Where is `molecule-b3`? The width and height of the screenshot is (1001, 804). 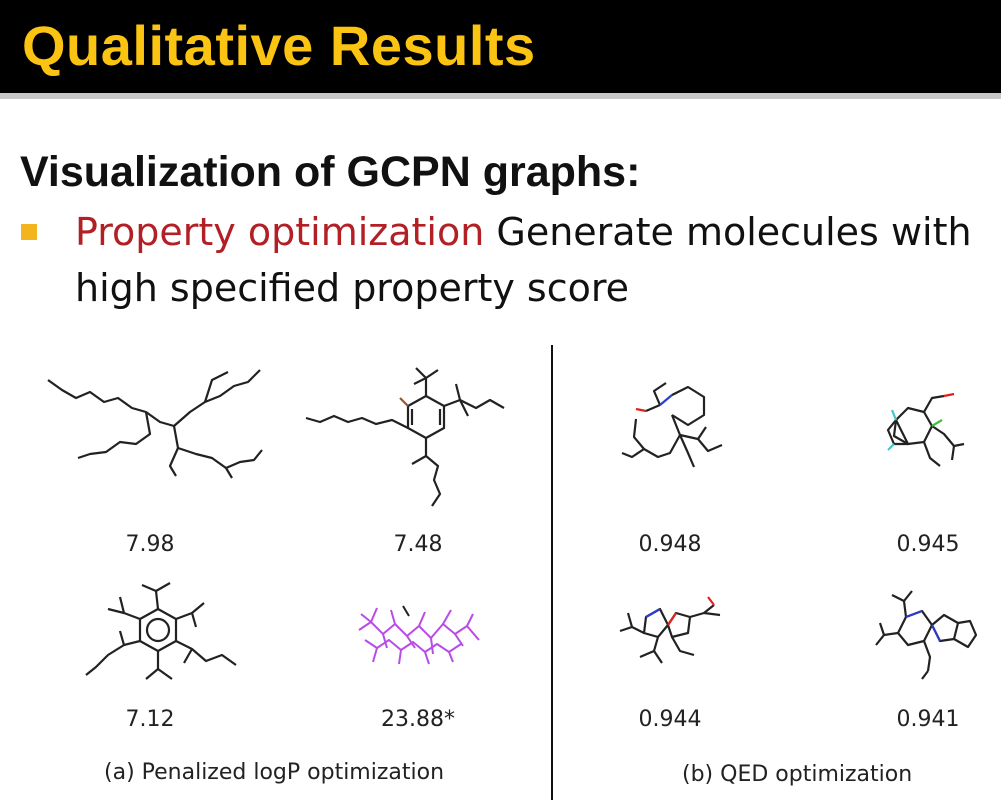
molecule-b3 is located at coordinates (670, 630).